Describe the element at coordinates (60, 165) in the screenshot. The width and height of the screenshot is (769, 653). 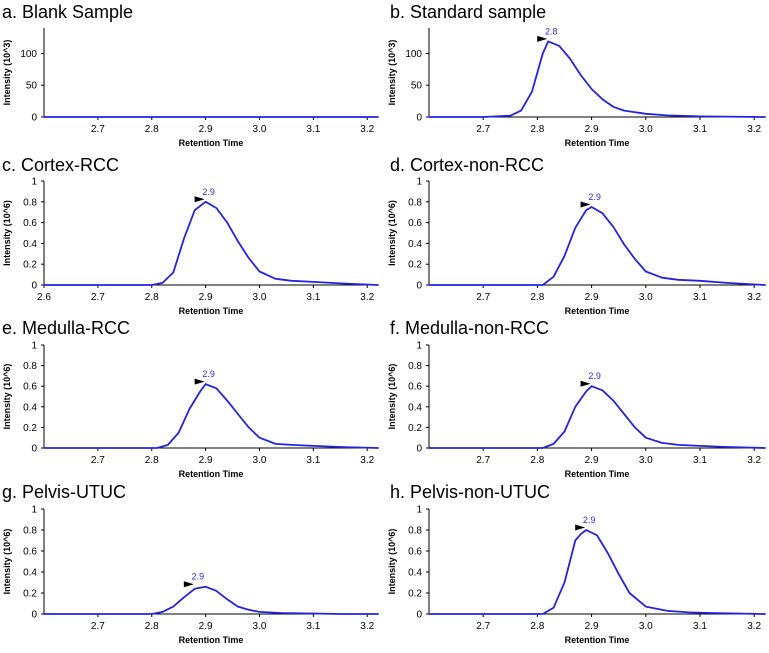
I see `panel-title: c. Cortex-RCC` at that location.